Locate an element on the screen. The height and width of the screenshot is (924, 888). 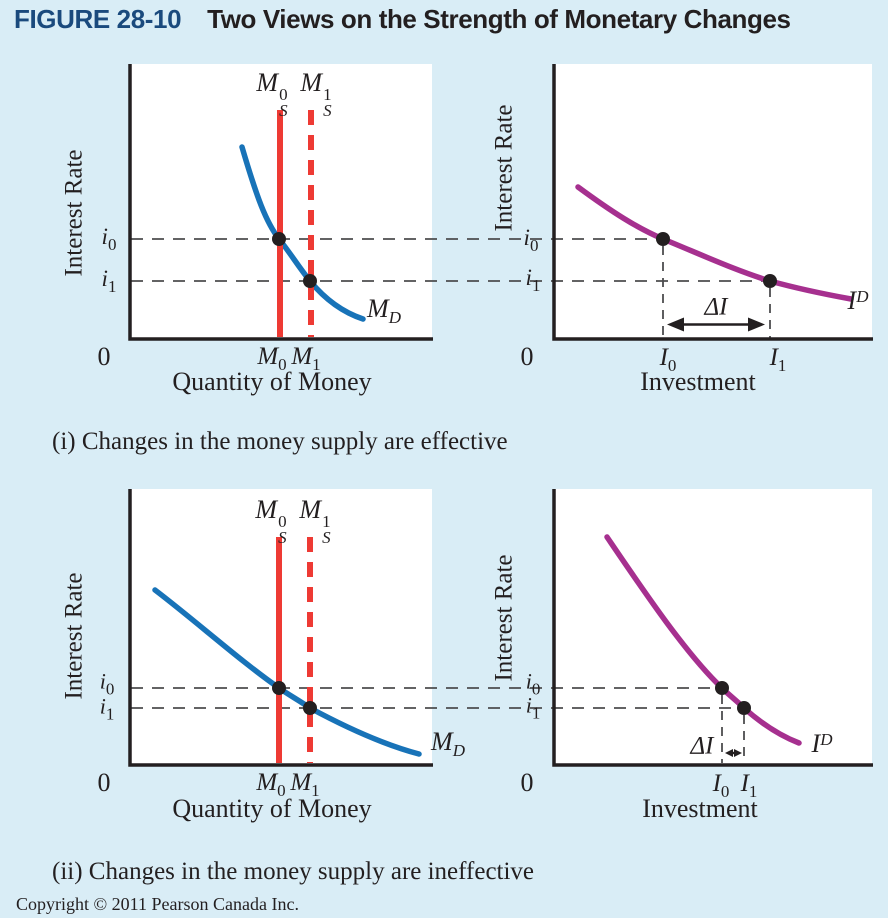
delta-i-arrowhead-right-bottom is located at coordinates (738, 753).